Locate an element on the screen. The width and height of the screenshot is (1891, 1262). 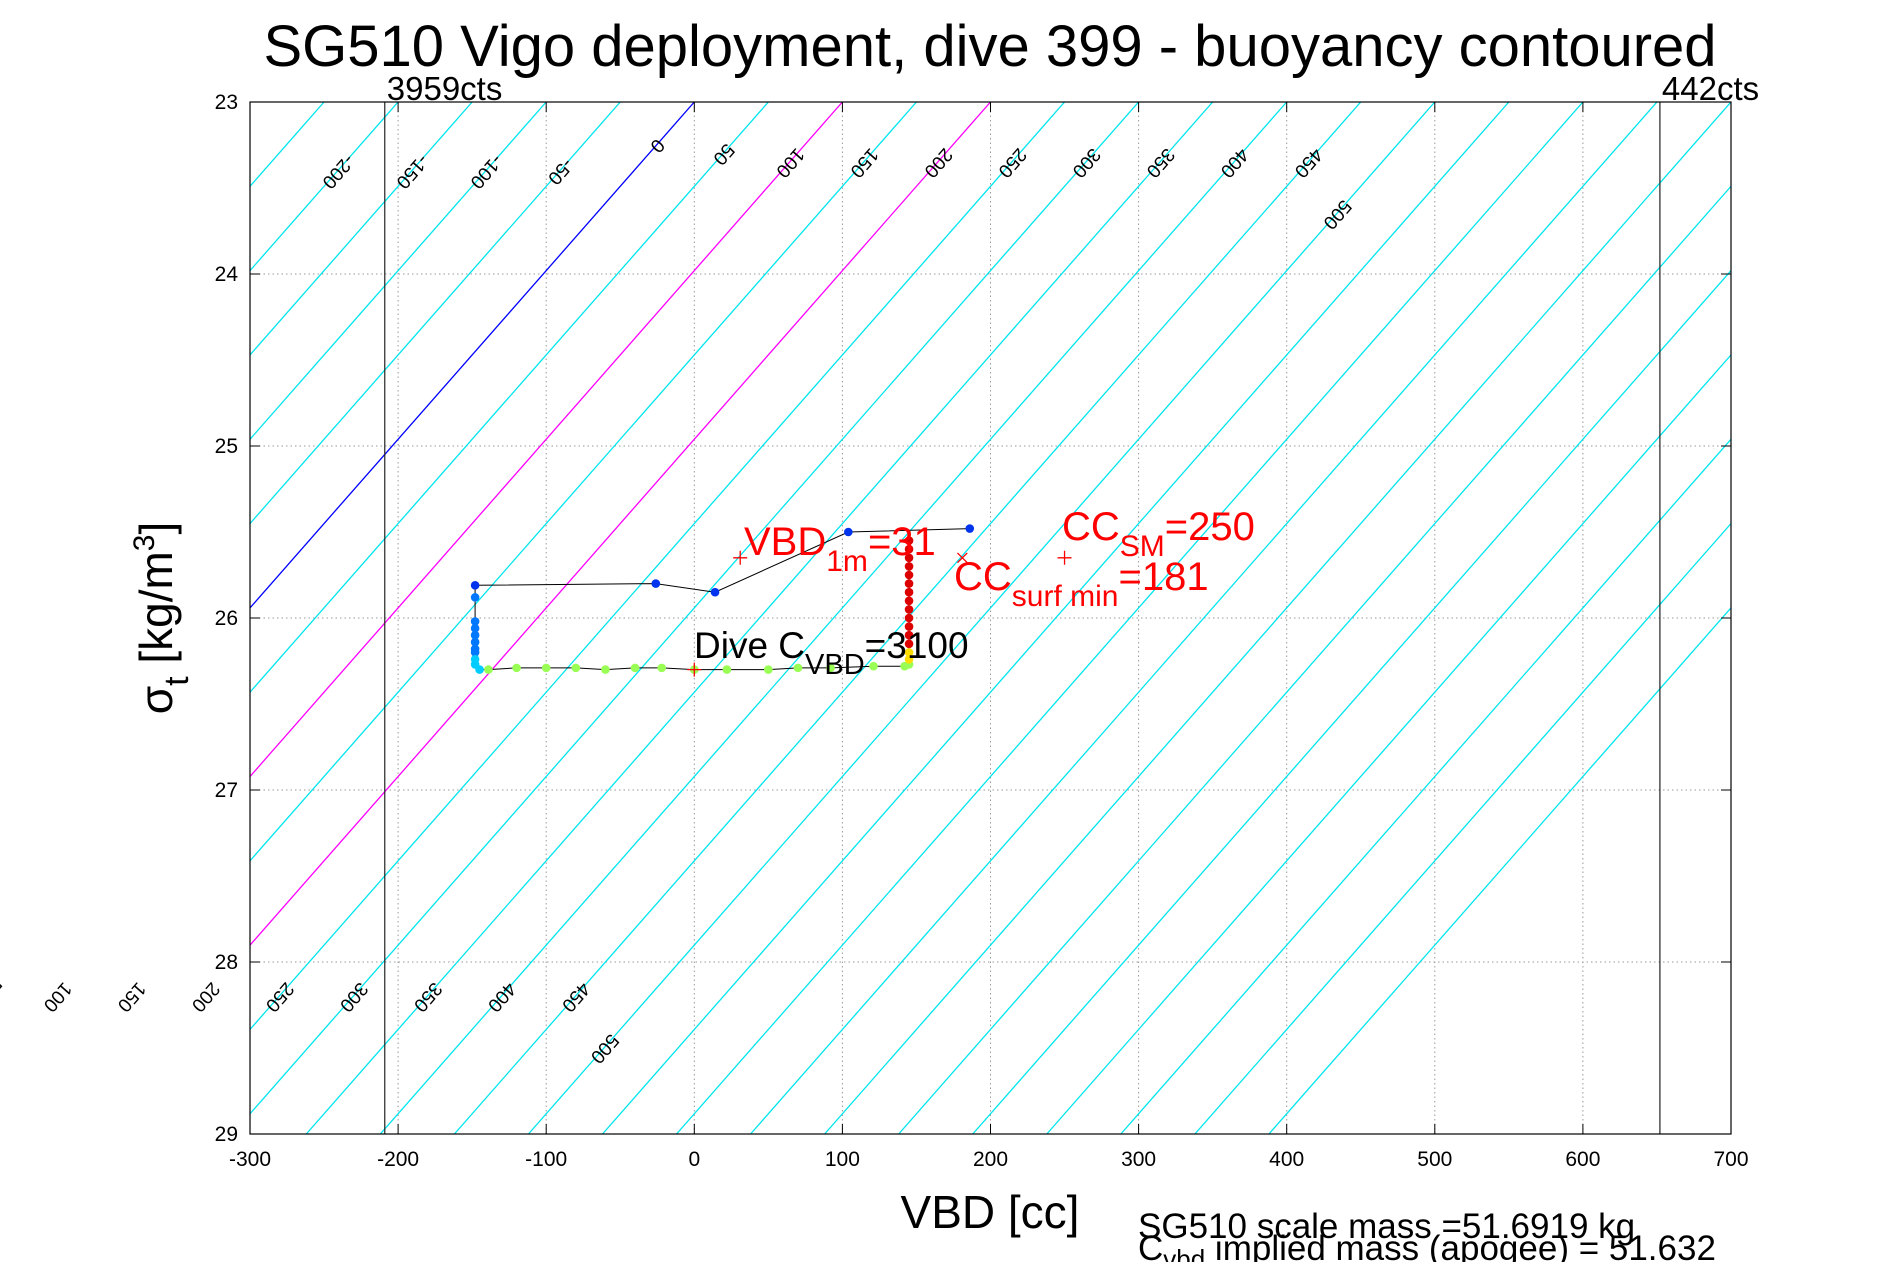
y-tick-label: 23 is located at coordinates (226, 102).